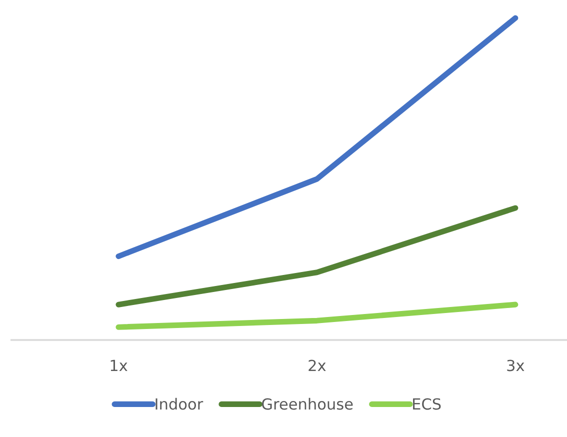 Image resolution: width=567 pixels, height=437 pixels. Describe the element at coordinates (119, 366) in the screenshot. I see `x-tick-label: 1x` at that location.